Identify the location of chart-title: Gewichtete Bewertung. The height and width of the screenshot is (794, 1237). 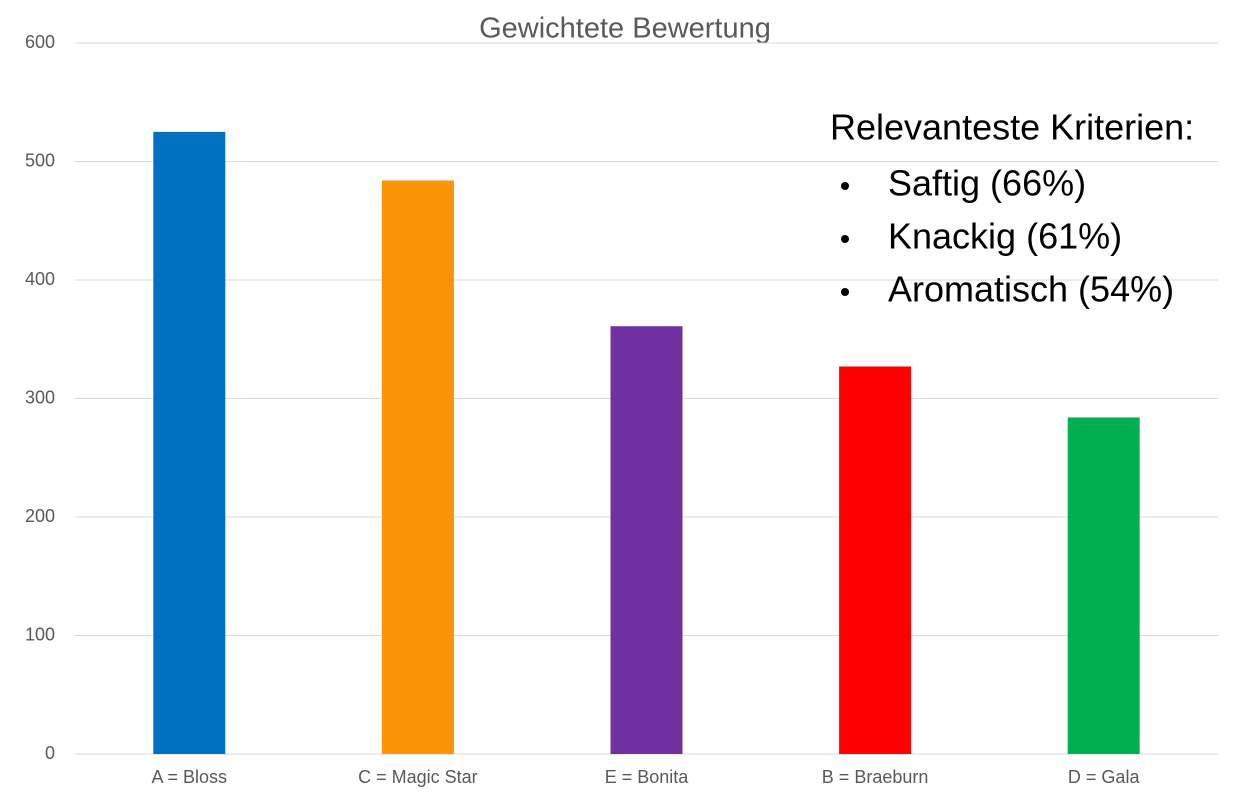
(625, 29).